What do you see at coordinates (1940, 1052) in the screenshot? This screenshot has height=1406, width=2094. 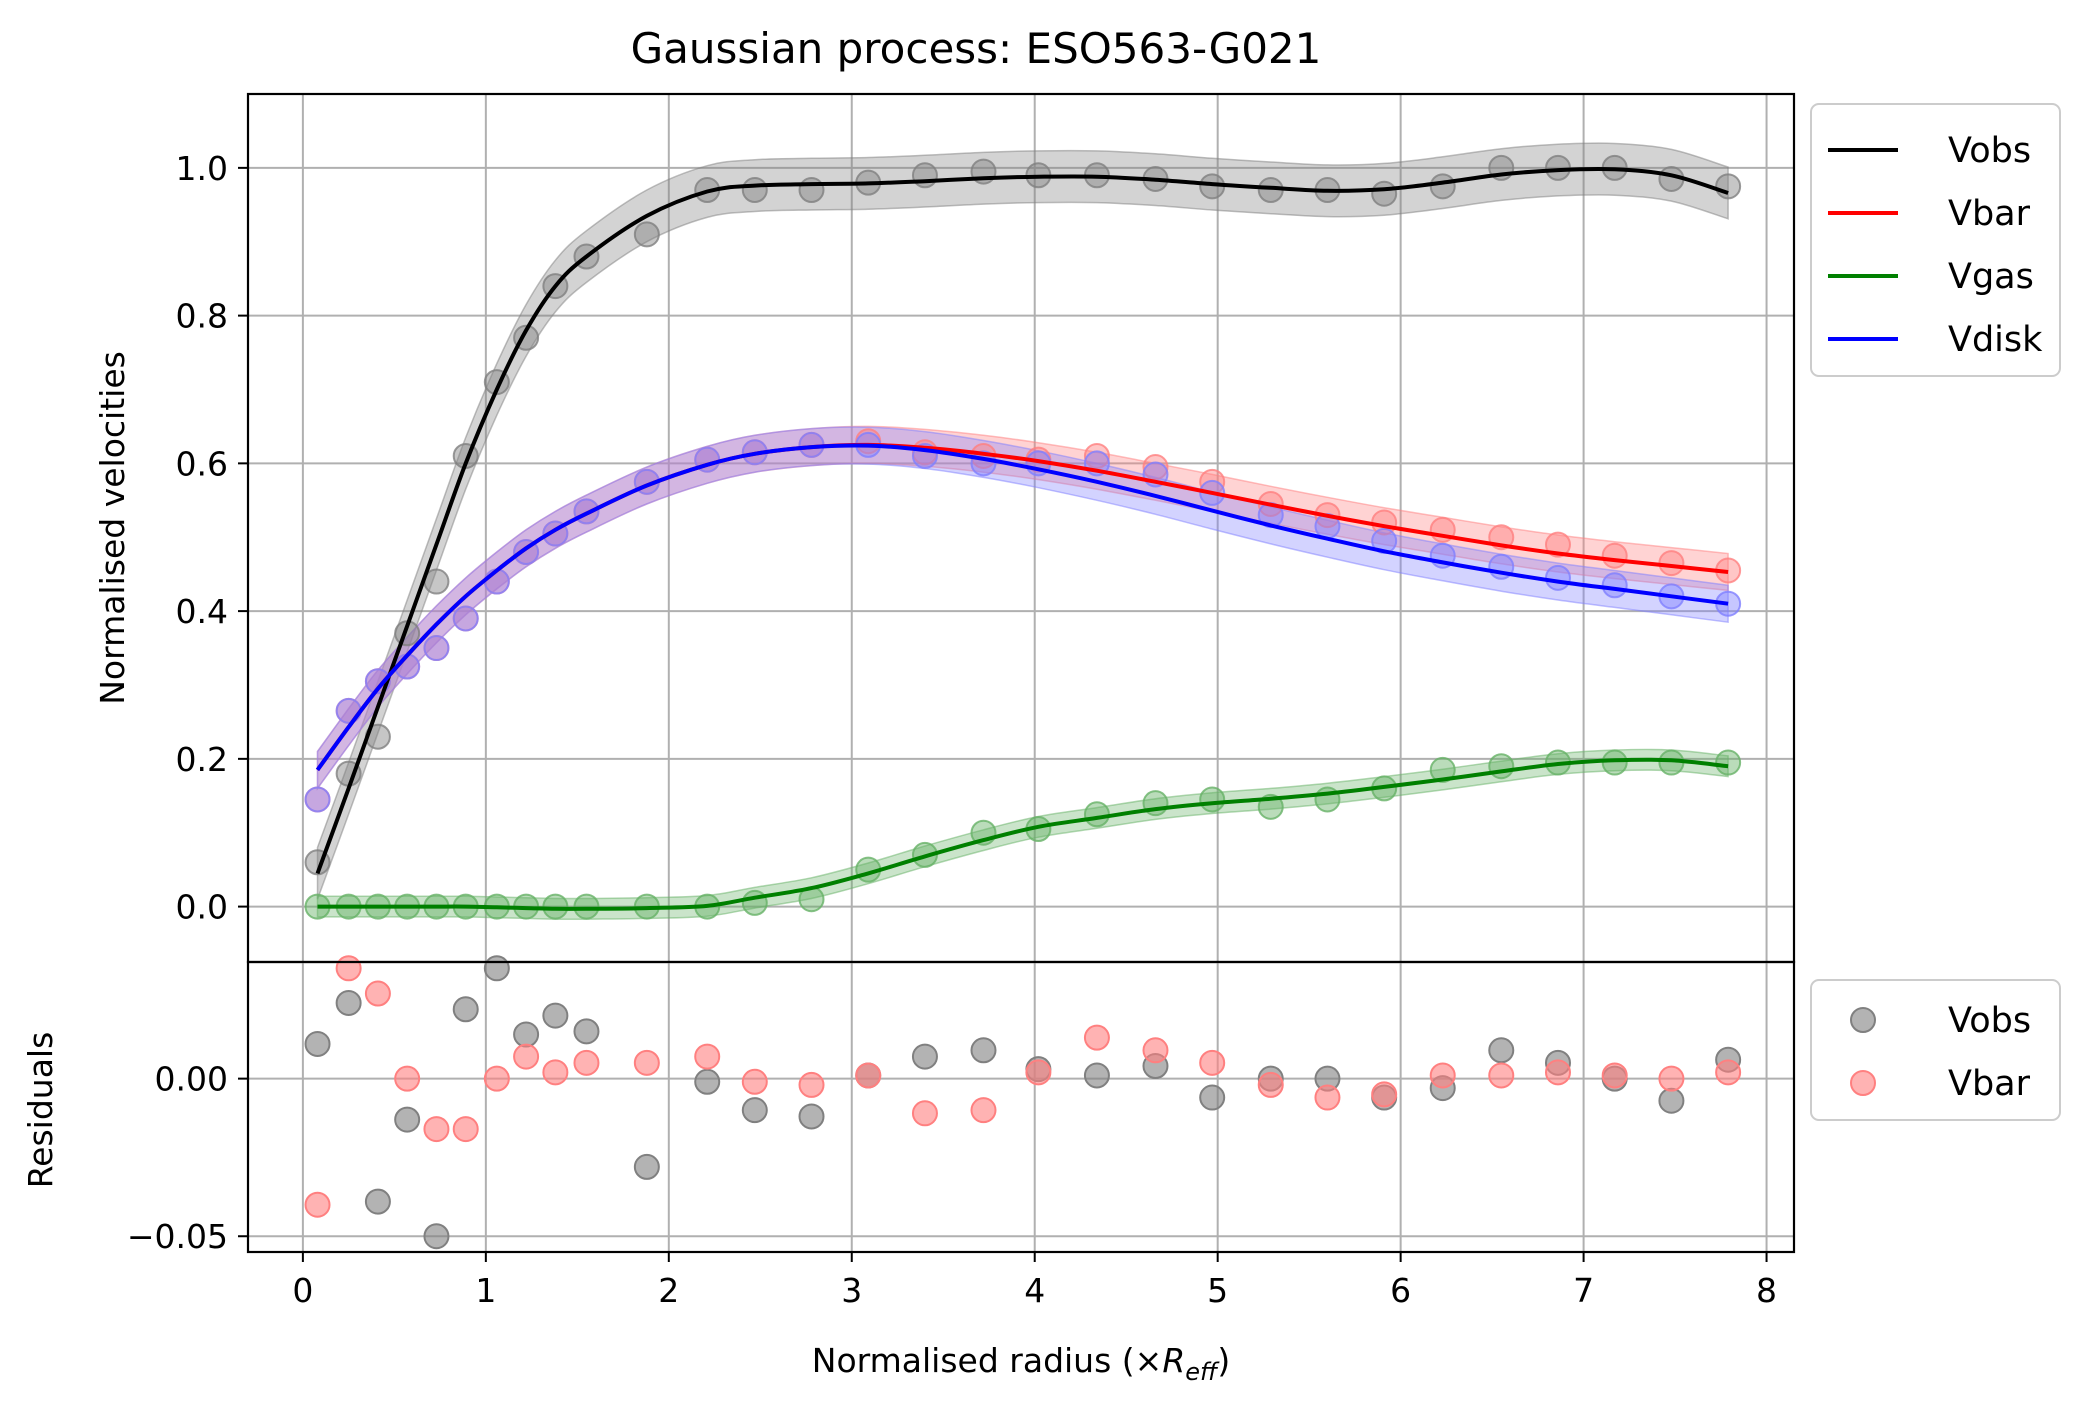 I see `bottom-legend-items: Vobs Vbar` at bounding box center [1940, 1052].